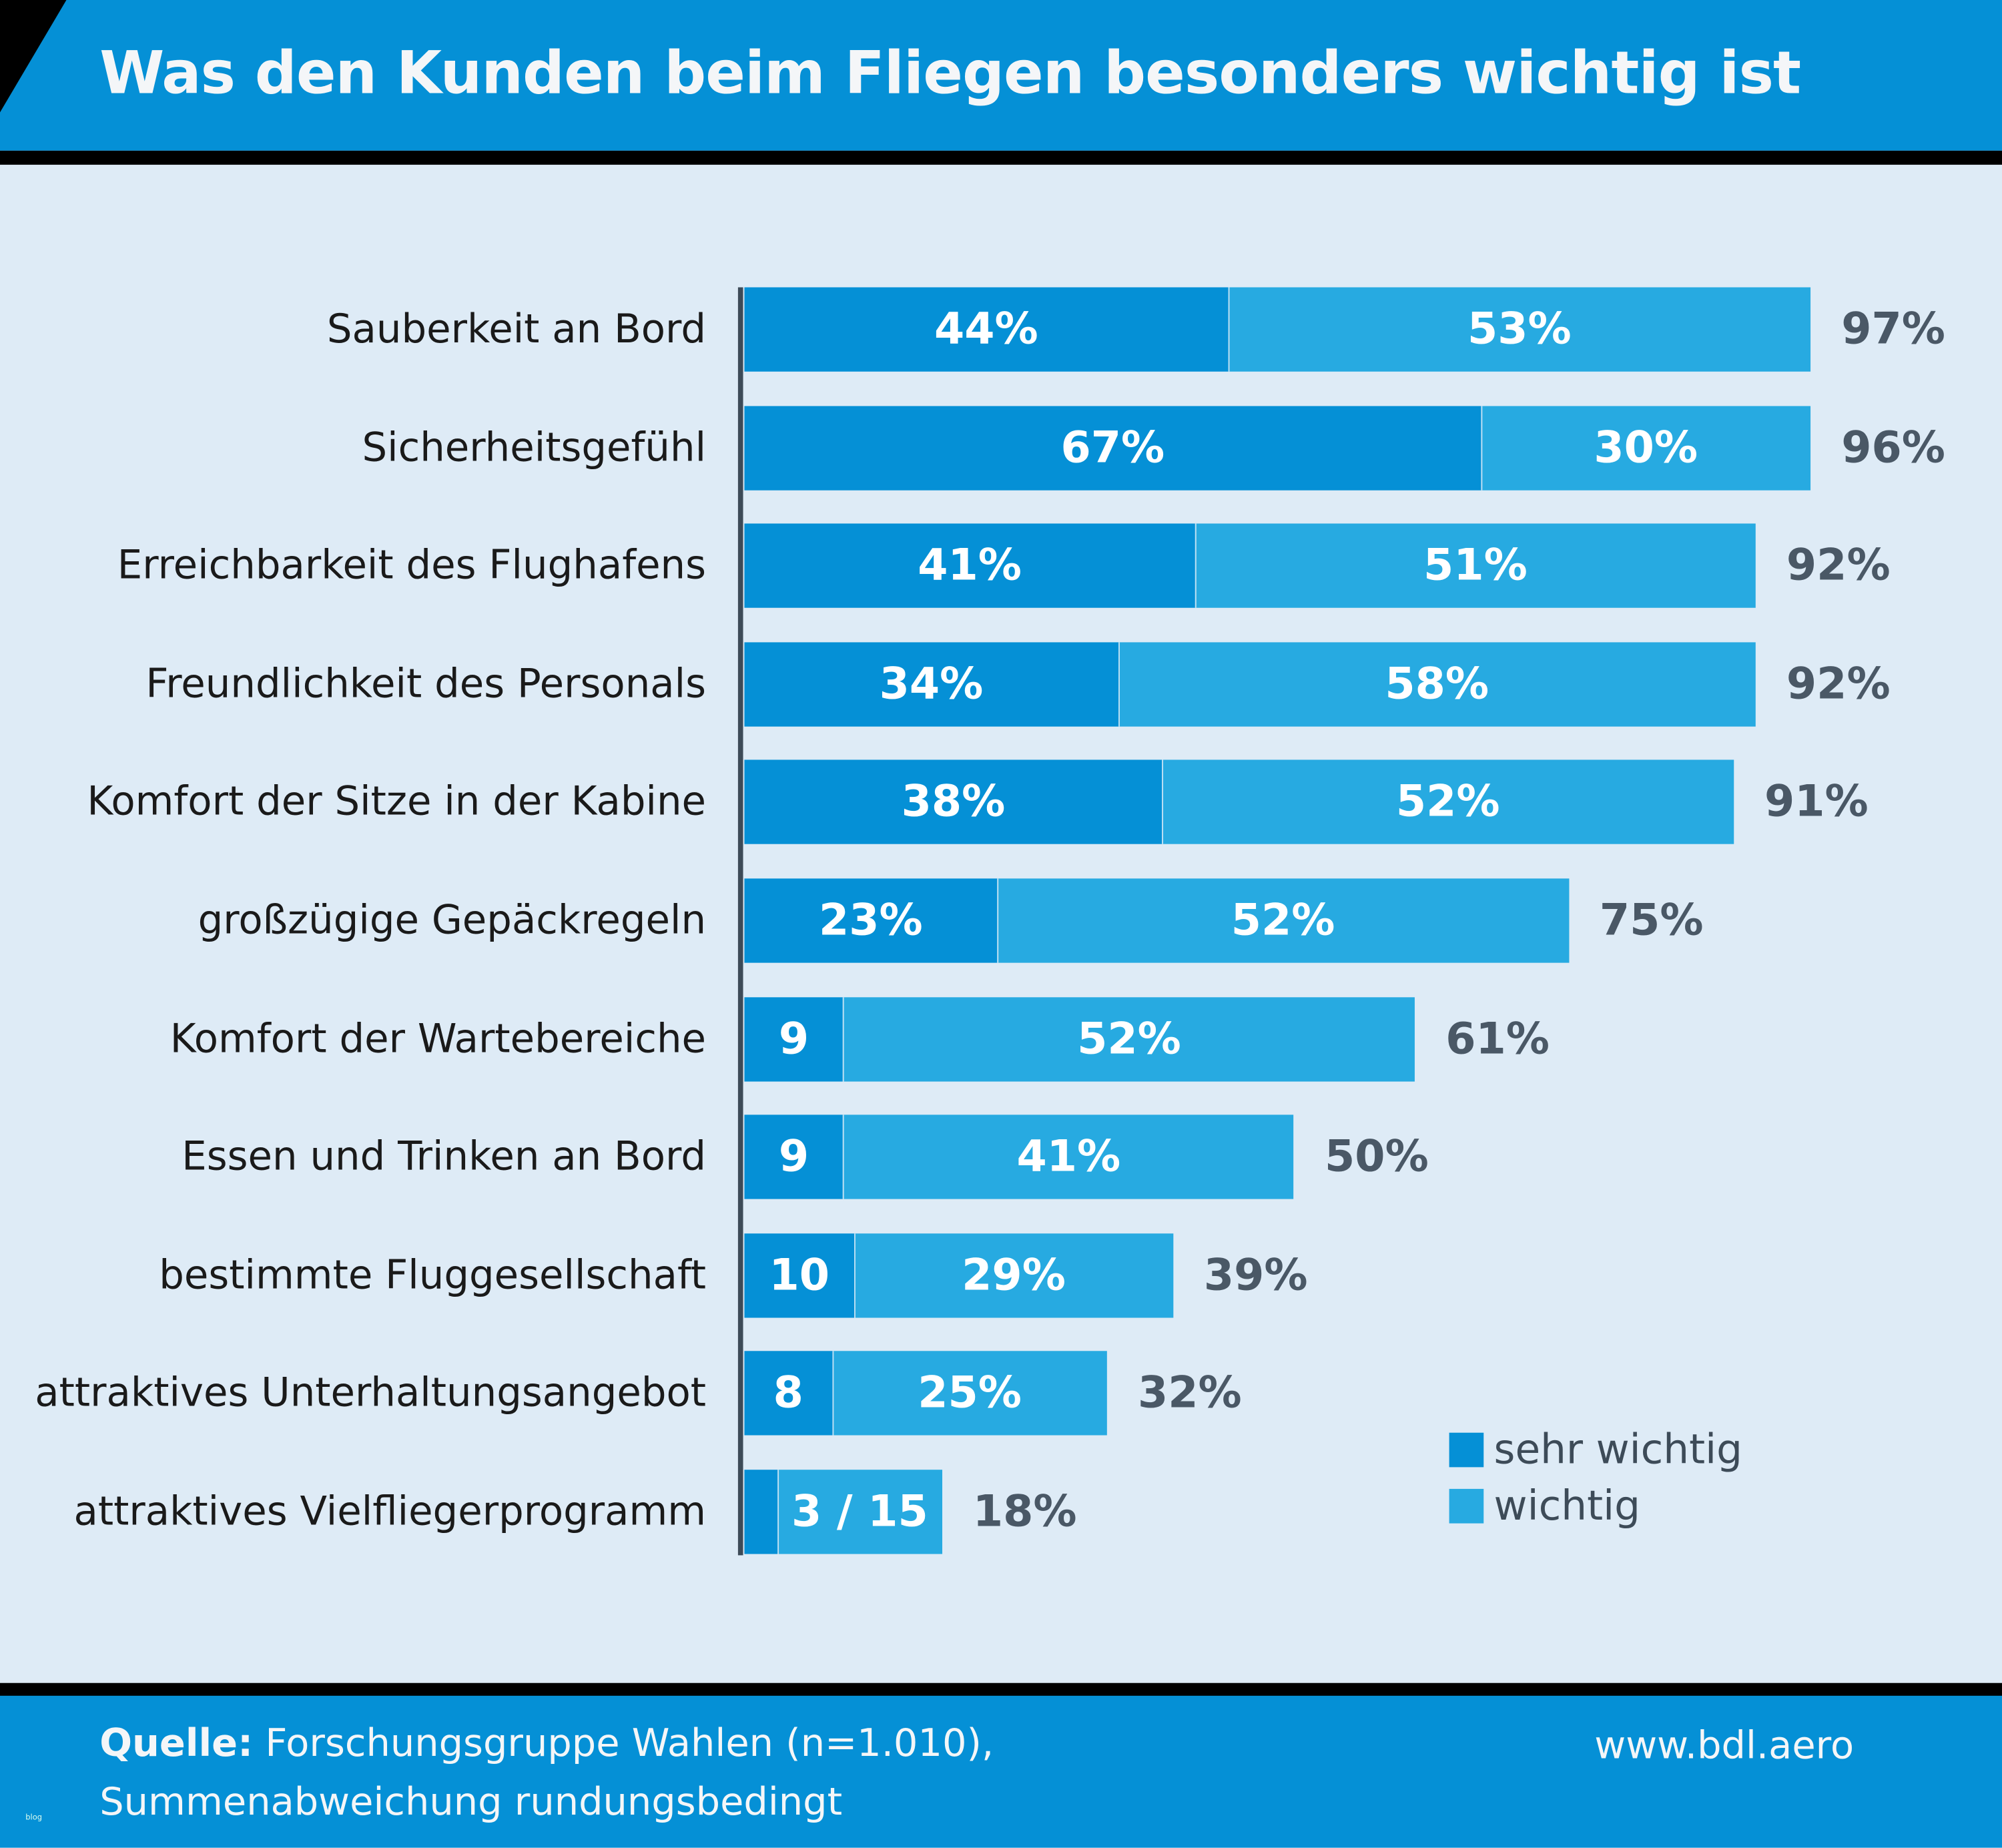  Describe the element at coordinates (1001, 157) in the screenshot. I see `header-divider` at that location.